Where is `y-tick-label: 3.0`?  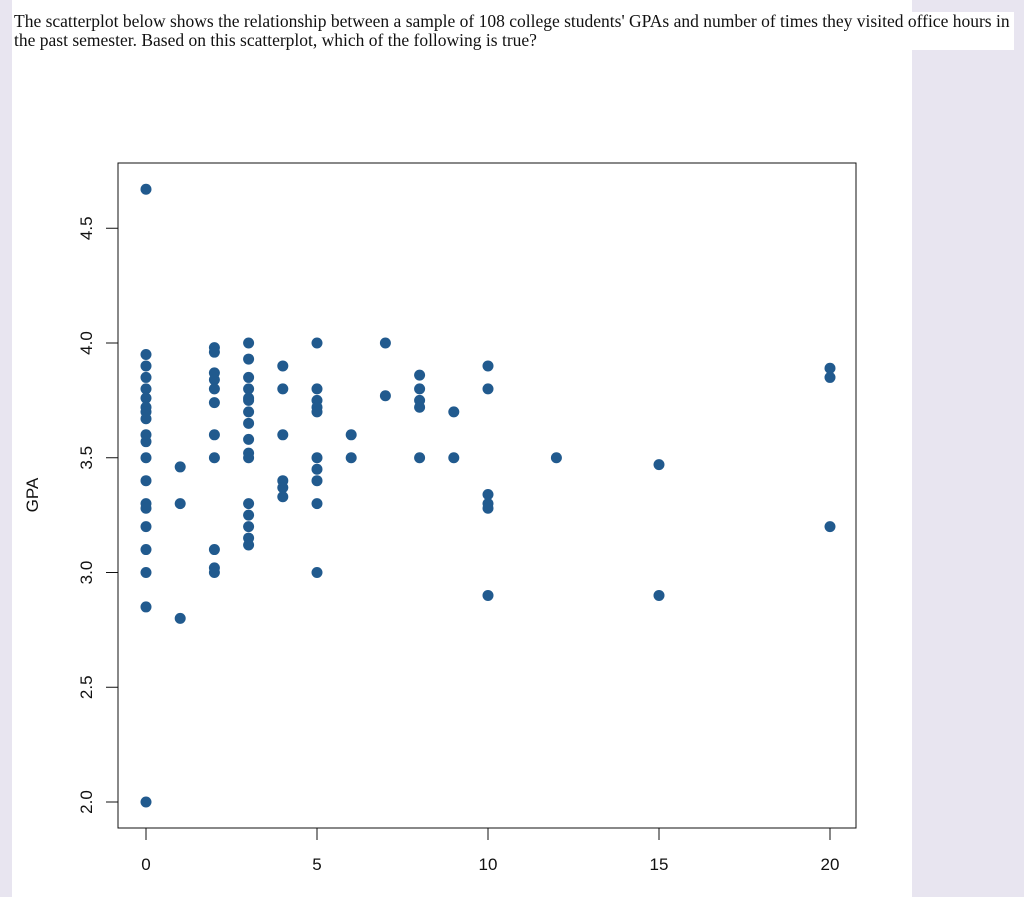 y-tick-label: 3.0 is located at coordinates (86, 573).